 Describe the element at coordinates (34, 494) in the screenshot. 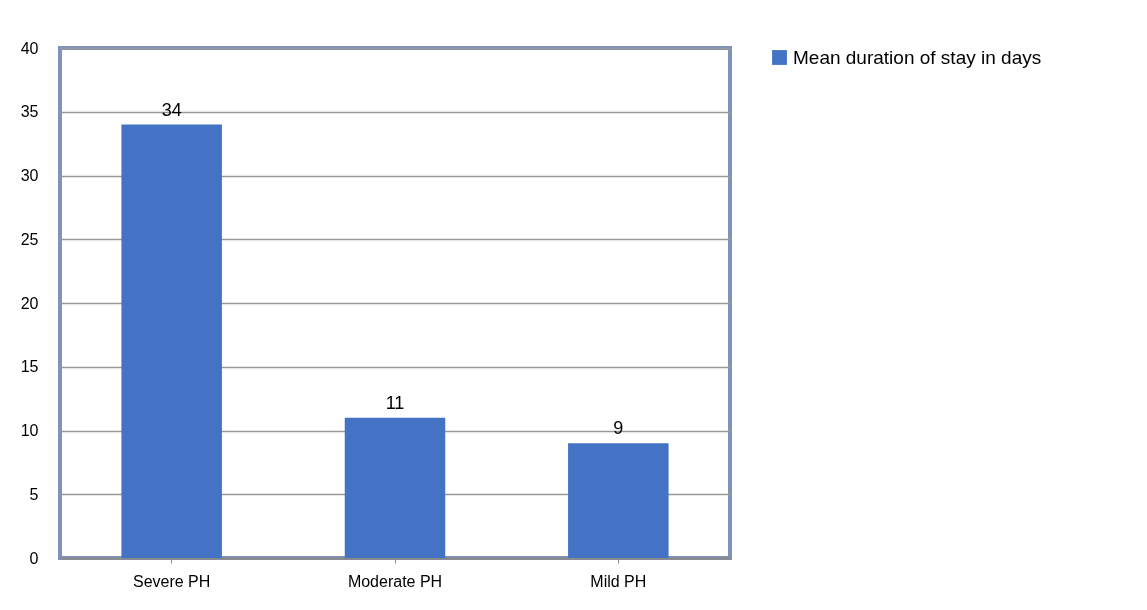

I see `y-tick-label: 5` at that location.